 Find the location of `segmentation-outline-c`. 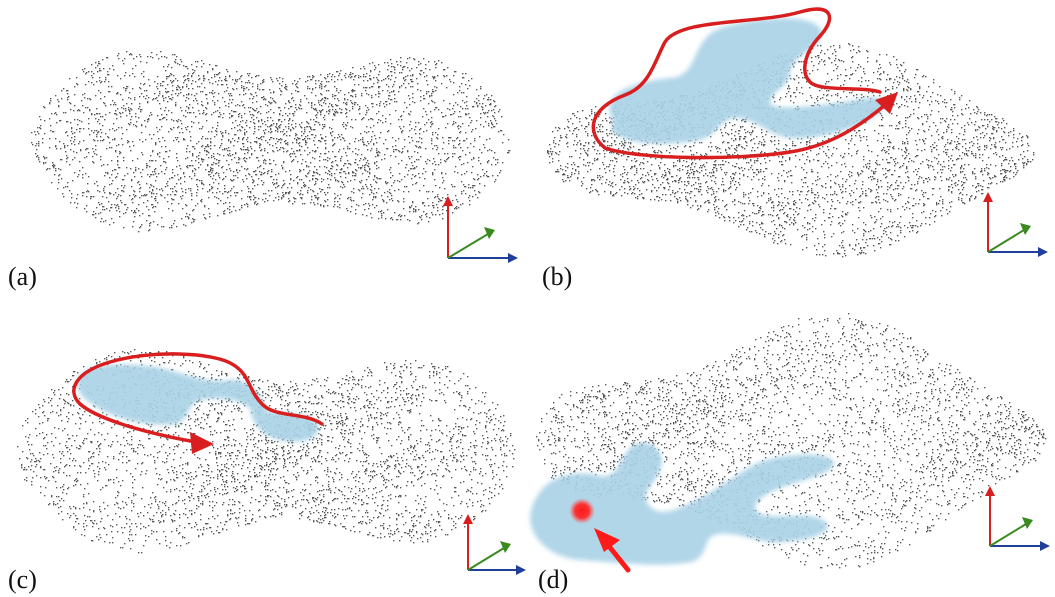

segmentation-outline-c is located at coordinates (198, 398).